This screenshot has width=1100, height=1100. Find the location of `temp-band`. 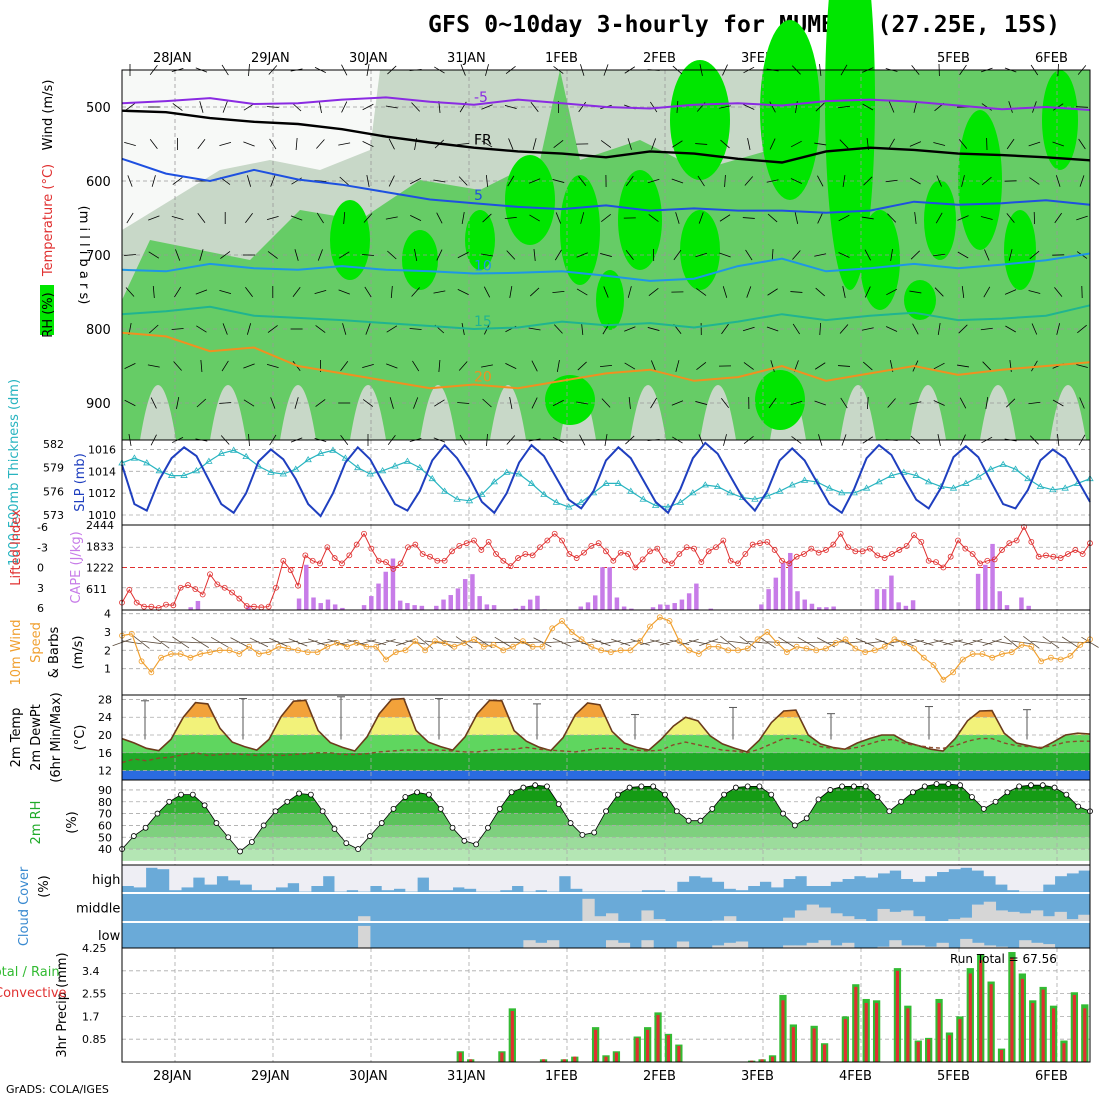

temp-band is located at coordinates (606, 772).